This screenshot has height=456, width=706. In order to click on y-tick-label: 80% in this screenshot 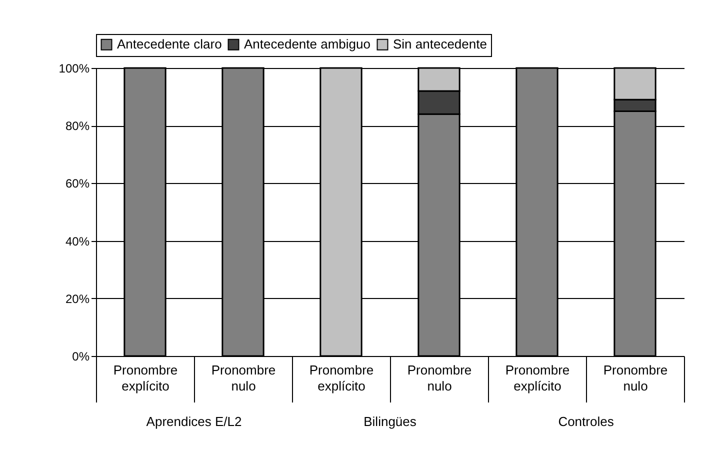, I will do `click(77, 126)`.